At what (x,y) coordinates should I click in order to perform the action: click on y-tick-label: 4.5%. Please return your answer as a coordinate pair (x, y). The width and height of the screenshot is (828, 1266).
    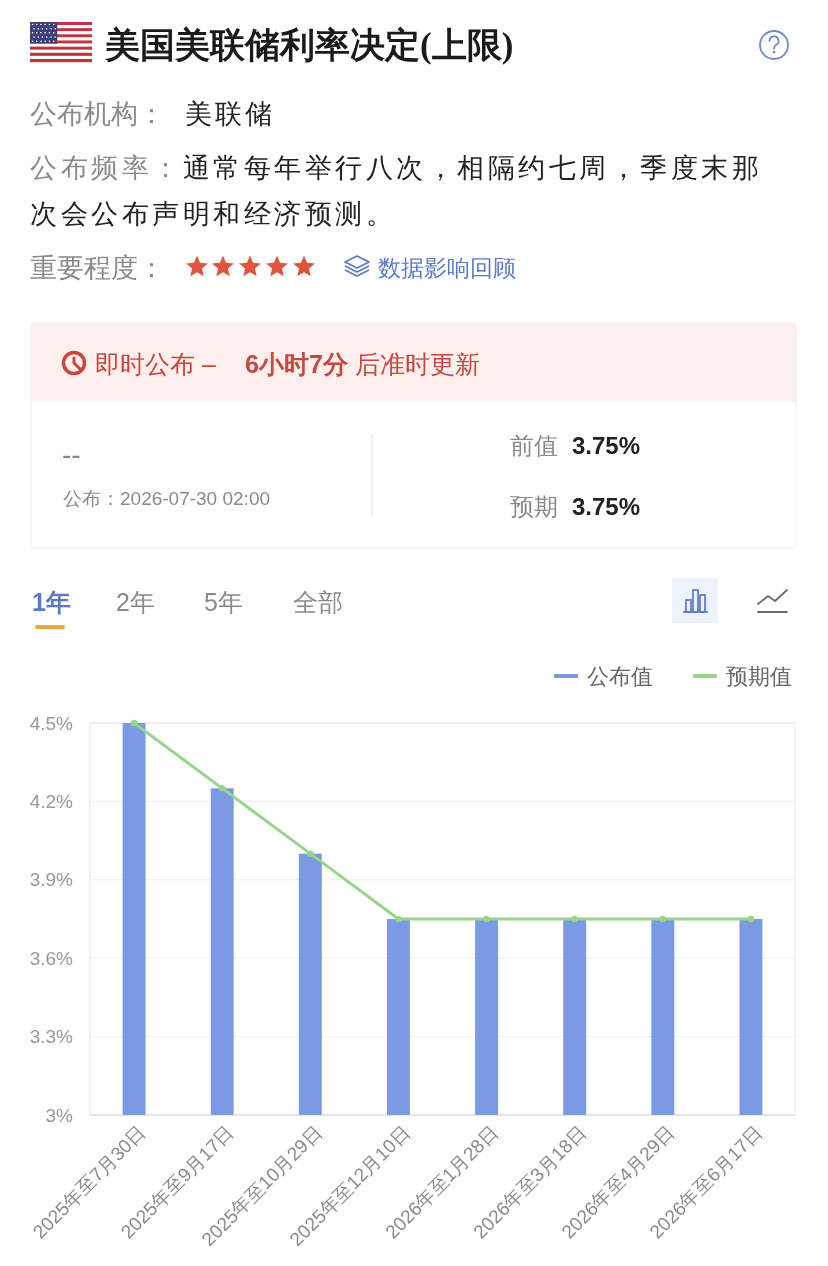
    Looking at the image, I should click on (51, 723).